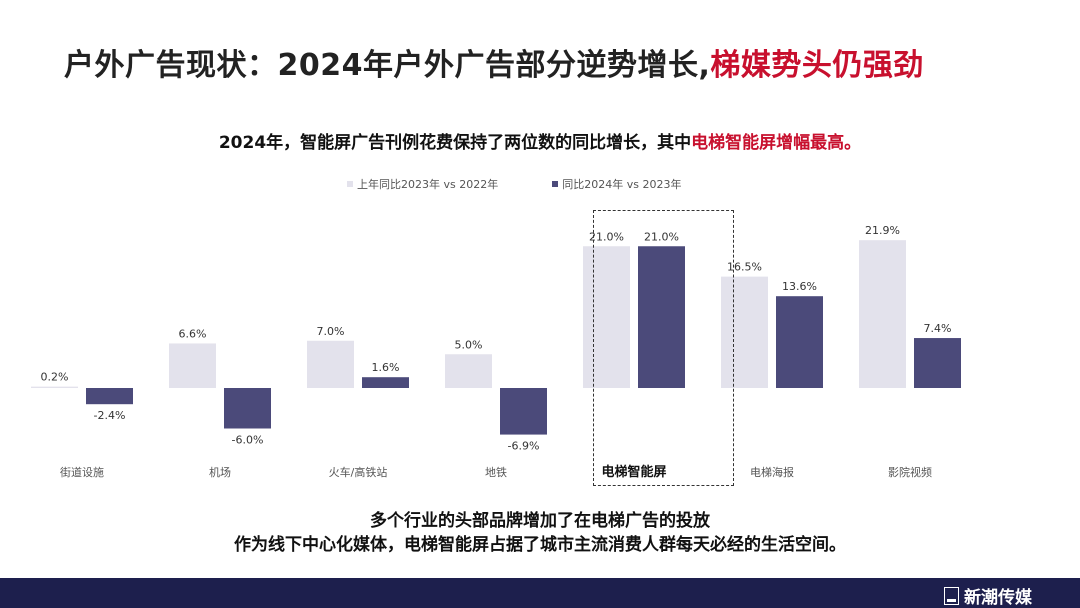 Image resolution: width=1080 pixels, height=608 pixels. I want to click on bottom-text-line1: 多个行业的头部品牌增加了在电梯广告的投放, so click(540, 521).